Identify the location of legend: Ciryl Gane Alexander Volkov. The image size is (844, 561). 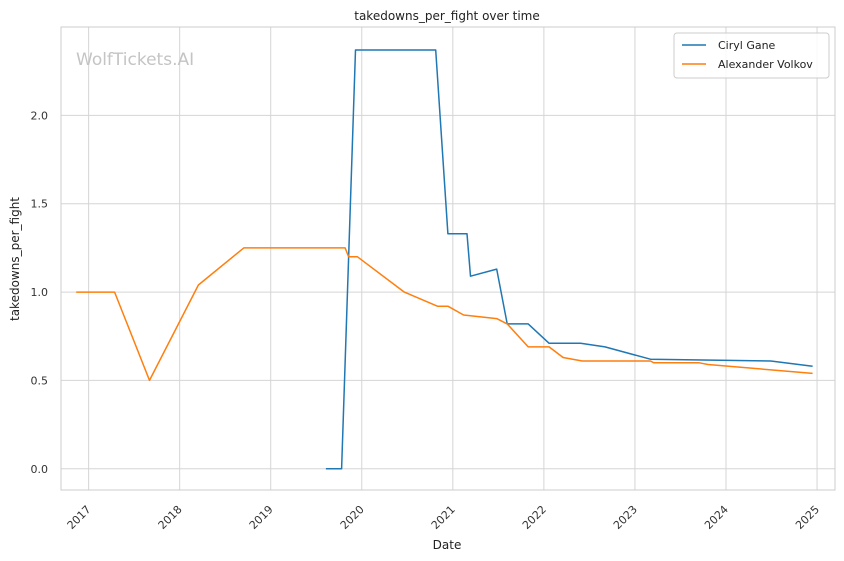
(751, 55).